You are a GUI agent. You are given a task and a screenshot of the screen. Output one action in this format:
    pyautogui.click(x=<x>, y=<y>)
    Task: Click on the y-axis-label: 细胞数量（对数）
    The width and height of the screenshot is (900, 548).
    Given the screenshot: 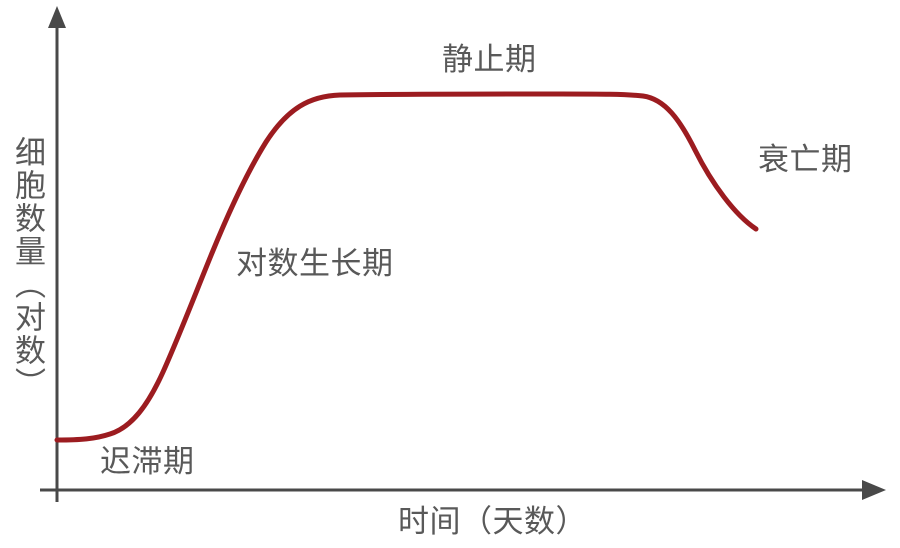 What is the action you would take?
    pyautogui.click(x=27, y=268)
    